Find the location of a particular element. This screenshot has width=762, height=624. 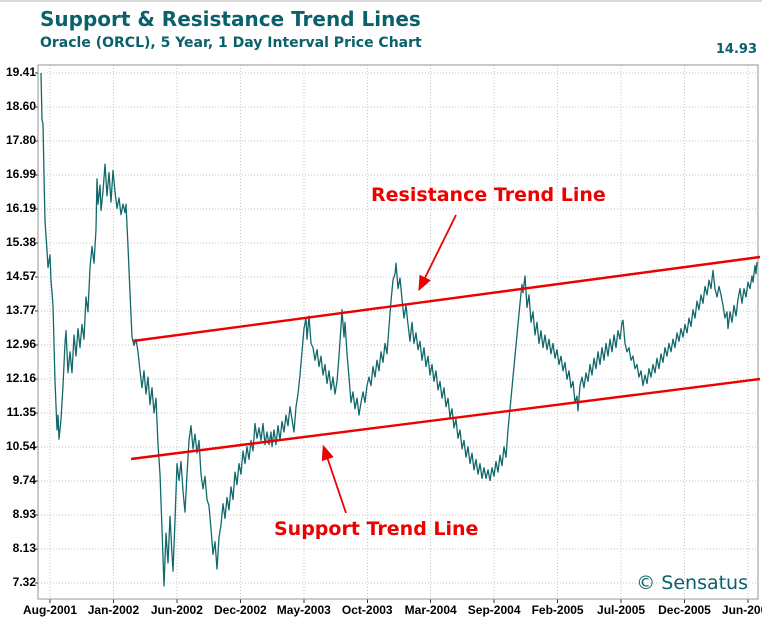

y-axis-label: 8.13 is located at coordinates (24, 548).